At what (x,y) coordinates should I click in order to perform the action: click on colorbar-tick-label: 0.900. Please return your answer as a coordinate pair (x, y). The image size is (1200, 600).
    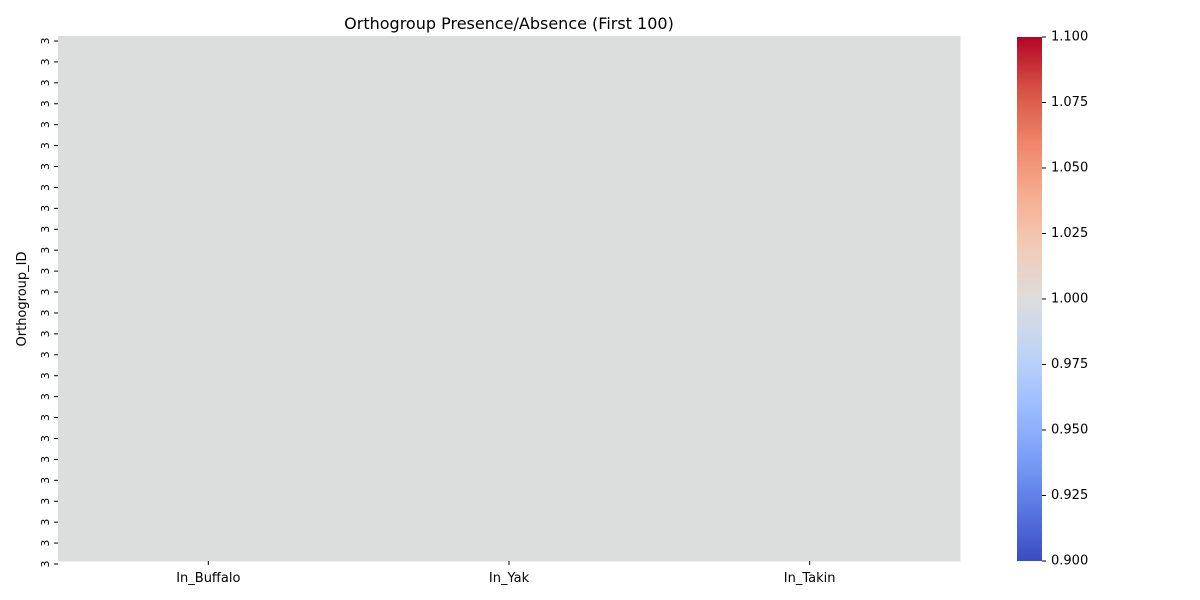
    Looking at the image, I should click on (1069, 561).